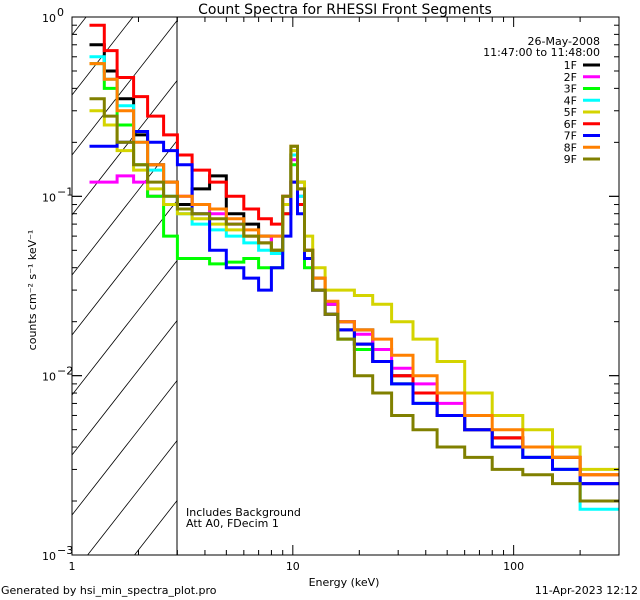 The height and width of the screenshot is (600, 640). Describe the element at coordinates (570, 147) in the screenshot. I see `legend-label-8F: 8F` at that location.